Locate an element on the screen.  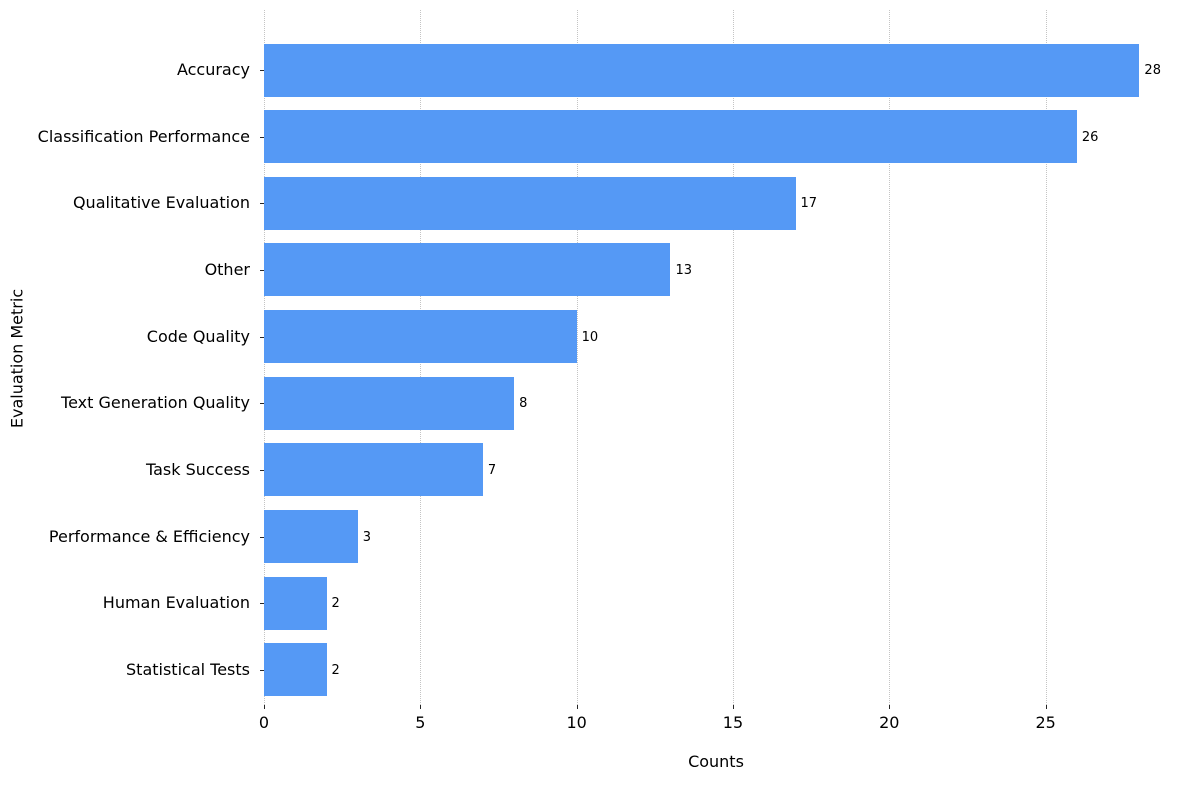
bar-value-label: 17 is located at coordinates (809, 204).